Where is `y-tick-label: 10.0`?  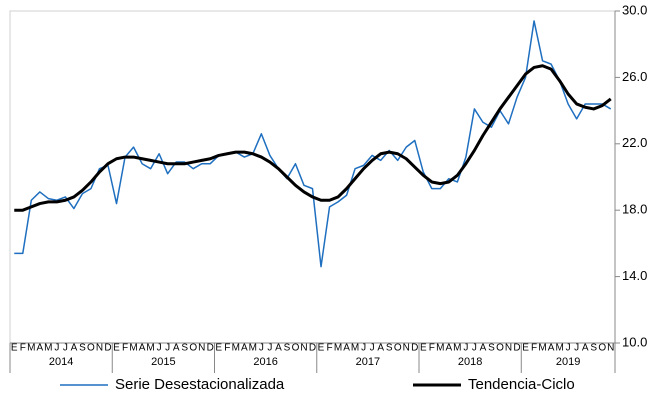 y-tick-label: 10.0 is located at coordinates (634, 341).